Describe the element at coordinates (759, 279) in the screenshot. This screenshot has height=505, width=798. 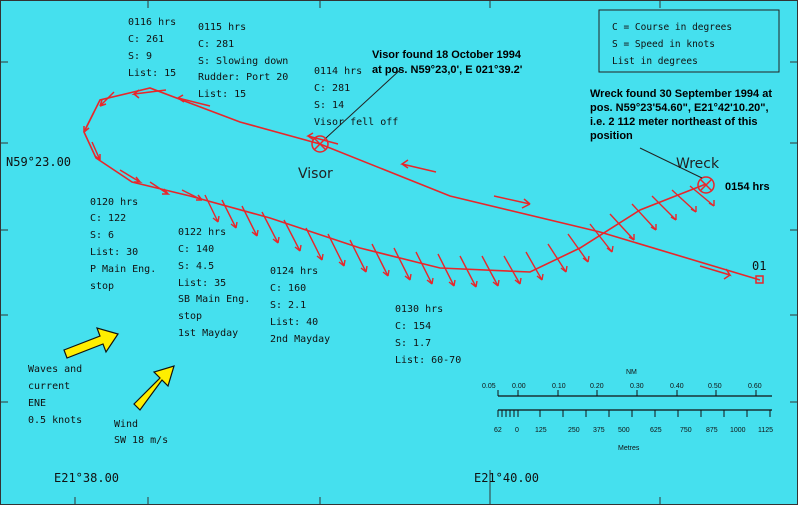
I see `start-marker` at that location.